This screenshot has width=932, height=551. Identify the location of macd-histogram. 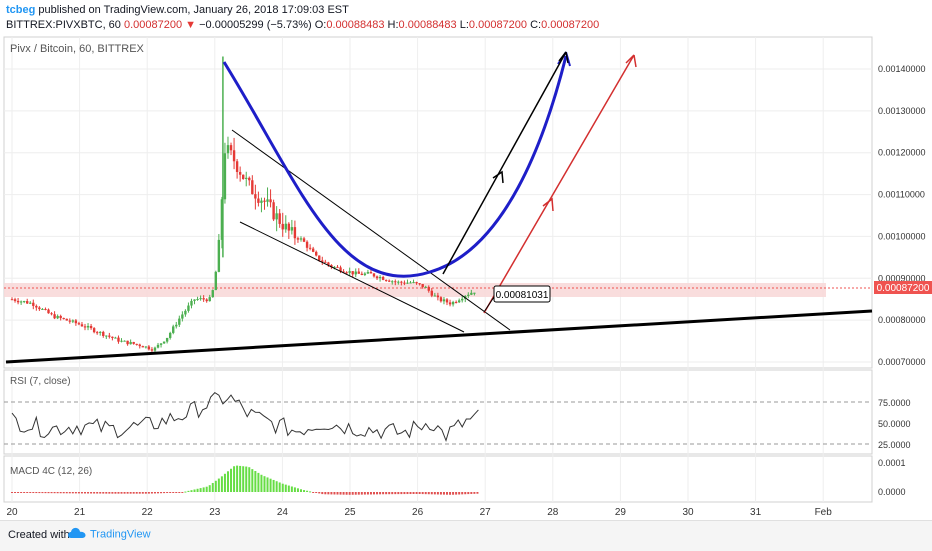
(245, 480).